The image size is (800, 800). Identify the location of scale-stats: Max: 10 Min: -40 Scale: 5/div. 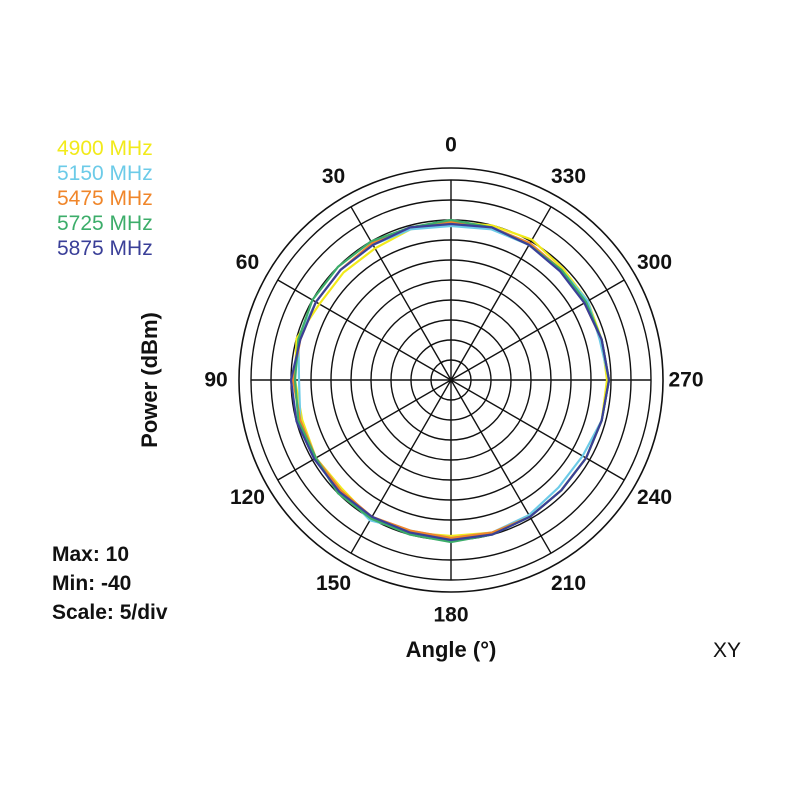
(110, 583).